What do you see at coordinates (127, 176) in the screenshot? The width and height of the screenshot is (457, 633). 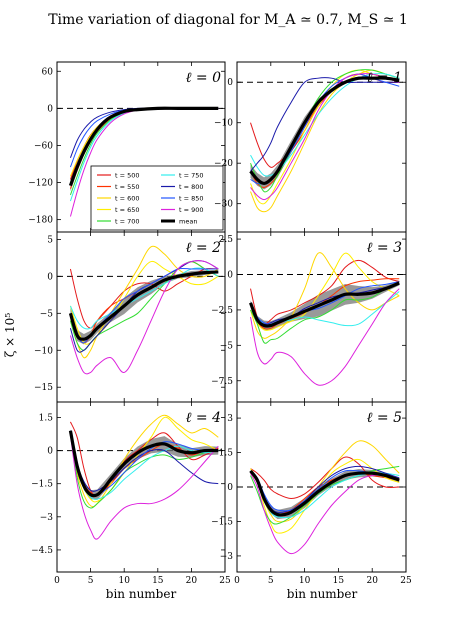 I see `legend-label: t = 500` at bounding box center [127, 176].